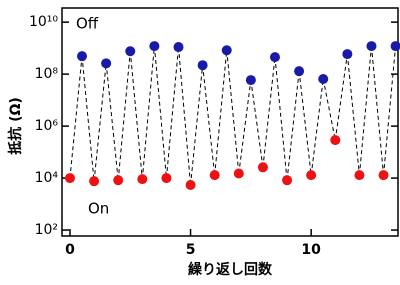  Describe the element at coordinates (87, 24) in the screenshot. I see `series-label: Off` at that location.